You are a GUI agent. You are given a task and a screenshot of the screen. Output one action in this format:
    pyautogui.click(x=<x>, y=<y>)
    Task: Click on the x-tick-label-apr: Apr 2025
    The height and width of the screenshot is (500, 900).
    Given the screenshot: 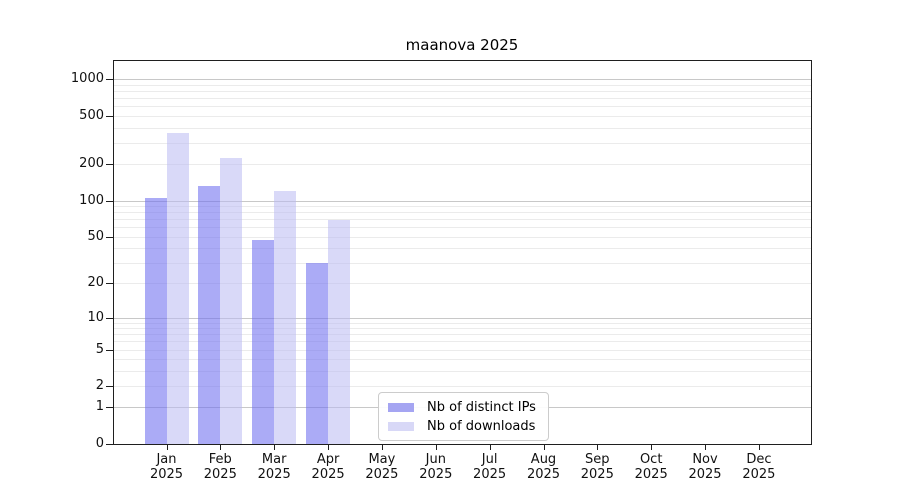 What is the action you would take?
    pyautogui.click(x=328, y=467)
    